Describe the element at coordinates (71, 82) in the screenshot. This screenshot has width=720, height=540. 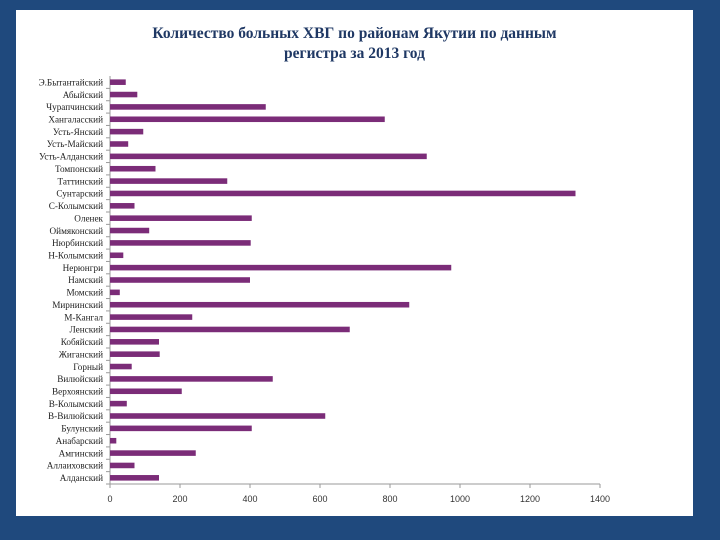
I see `category-label: Э.Бытантайский` at that location.